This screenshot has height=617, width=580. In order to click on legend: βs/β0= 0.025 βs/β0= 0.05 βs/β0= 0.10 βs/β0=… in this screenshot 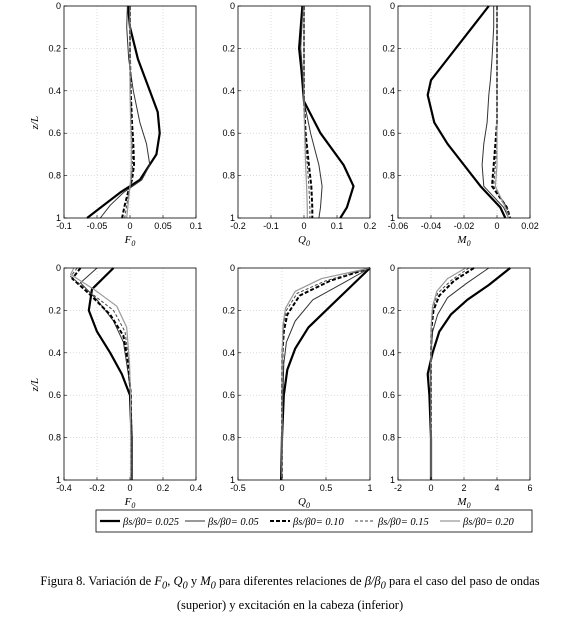, I will do `click(314, 521)`.